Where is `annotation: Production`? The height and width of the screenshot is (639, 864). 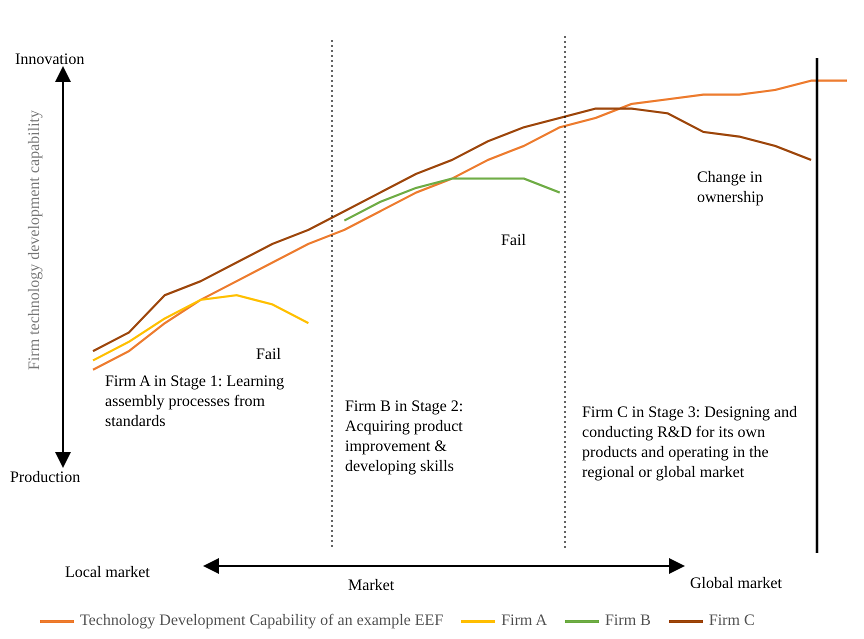 annotation: Production is located at coordinates (45, 478).